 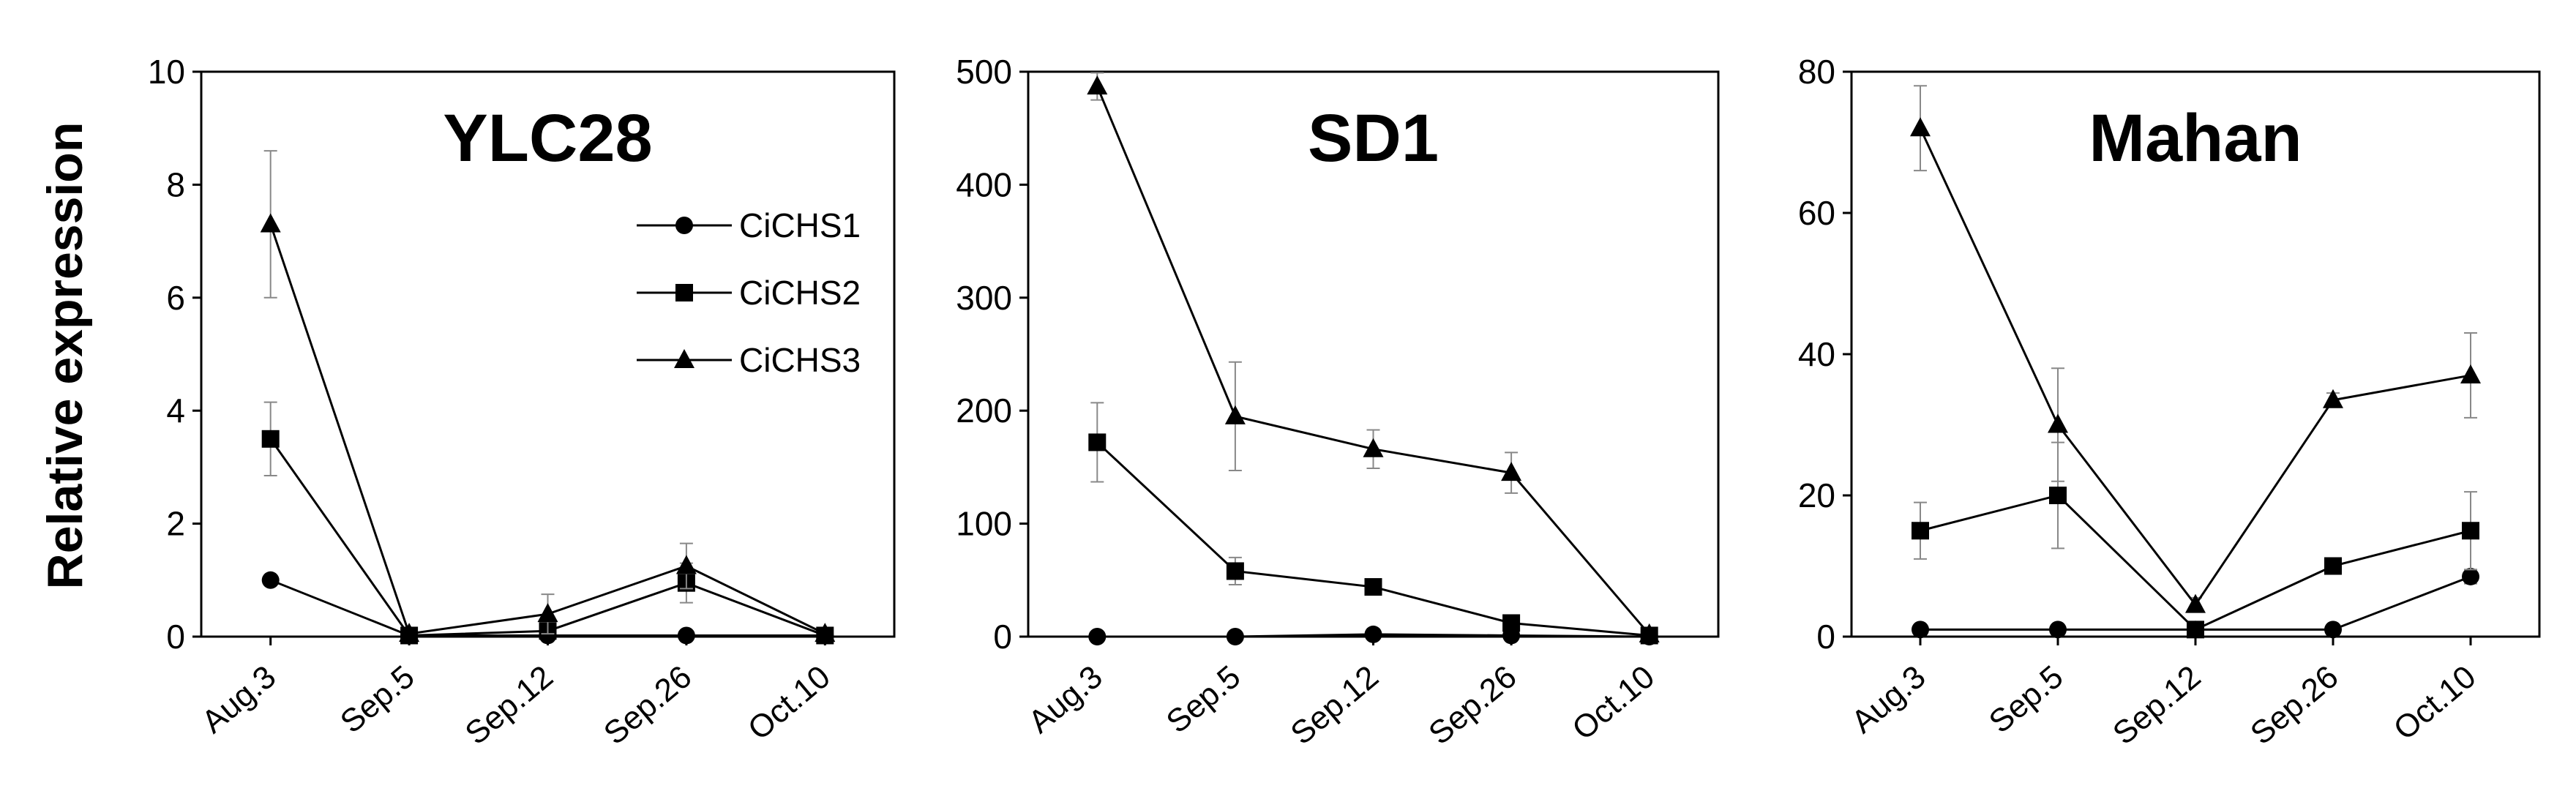 I want to click on y-tick-label: 40, so click(x=1816, y=354).